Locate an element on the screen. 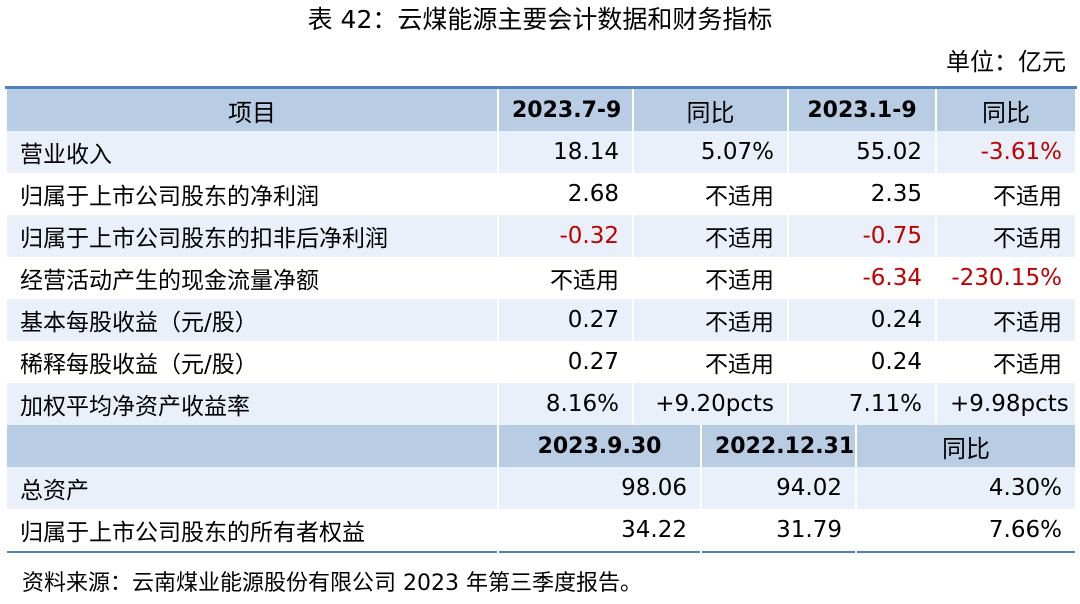 The height and width of the screenshot is (604, 1080). table-cell: 4.30% is located at coordinates (966, 488).